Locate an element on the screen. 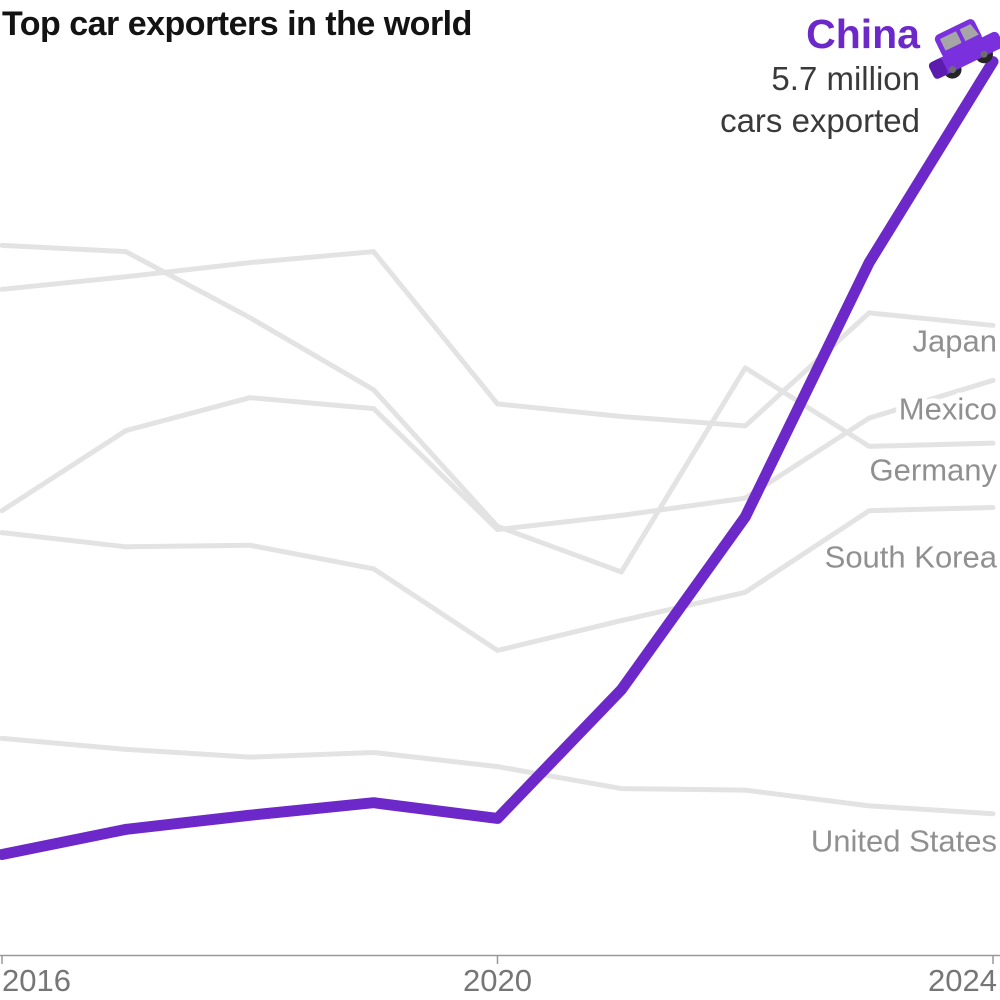 The width and height of the screenshot is (1000, 1000). car-windshield is located at coordinates (969, 33).